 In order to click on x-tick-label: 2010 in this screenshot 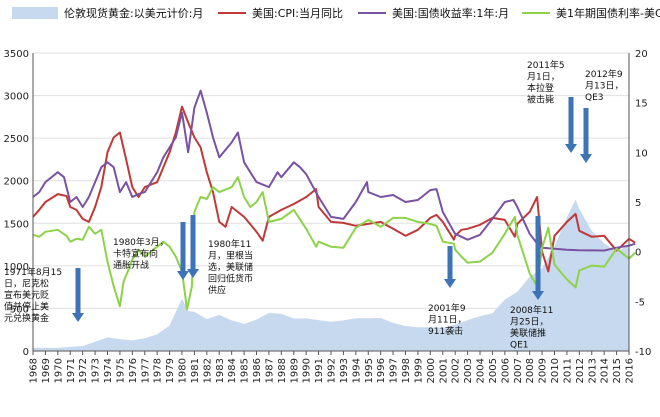, I will do `click(555, 370)`.